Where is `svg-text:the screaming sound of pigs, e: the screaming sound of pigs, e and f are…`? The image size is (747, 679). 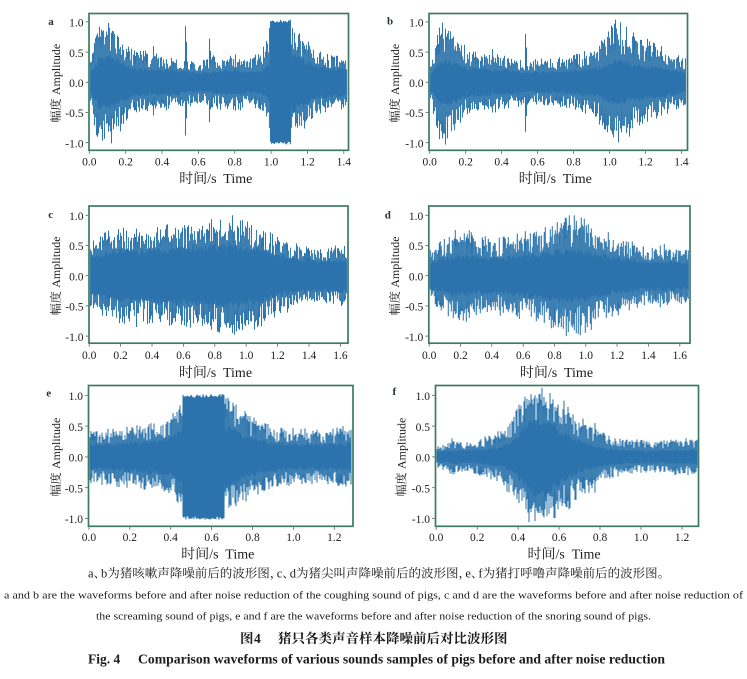
svg-text:the screaming sound of pigs, e: the screaming sound of pigs, e and f are… is located at coordinates (373, 617).